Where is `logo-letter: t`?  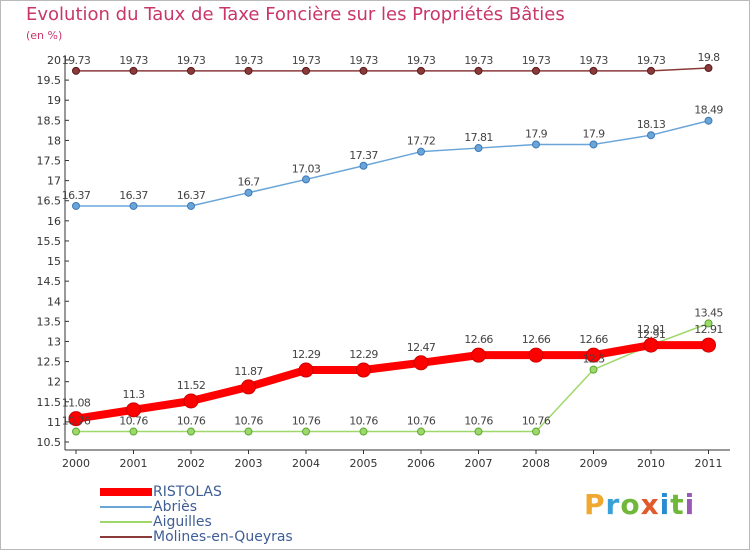 logo-letter: t is located at coordinates (677, 504).